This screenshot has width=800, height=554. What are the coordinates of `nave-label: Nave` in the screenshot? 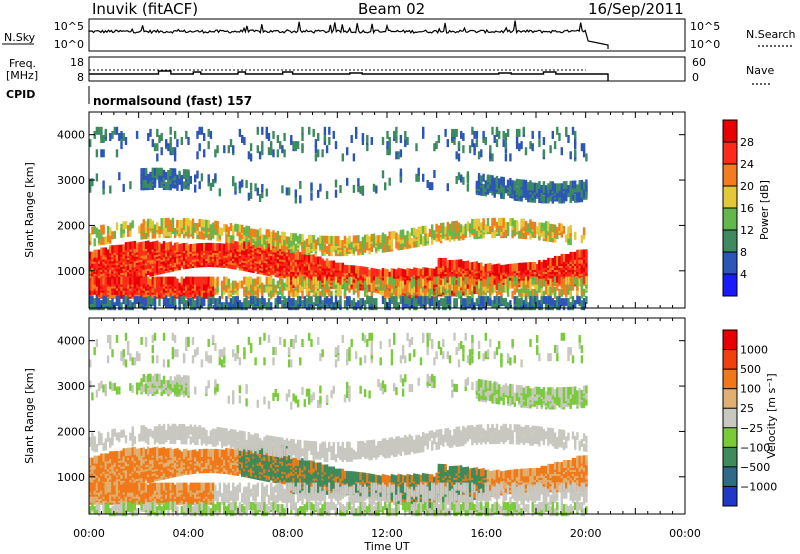 It's located at (760, 70).